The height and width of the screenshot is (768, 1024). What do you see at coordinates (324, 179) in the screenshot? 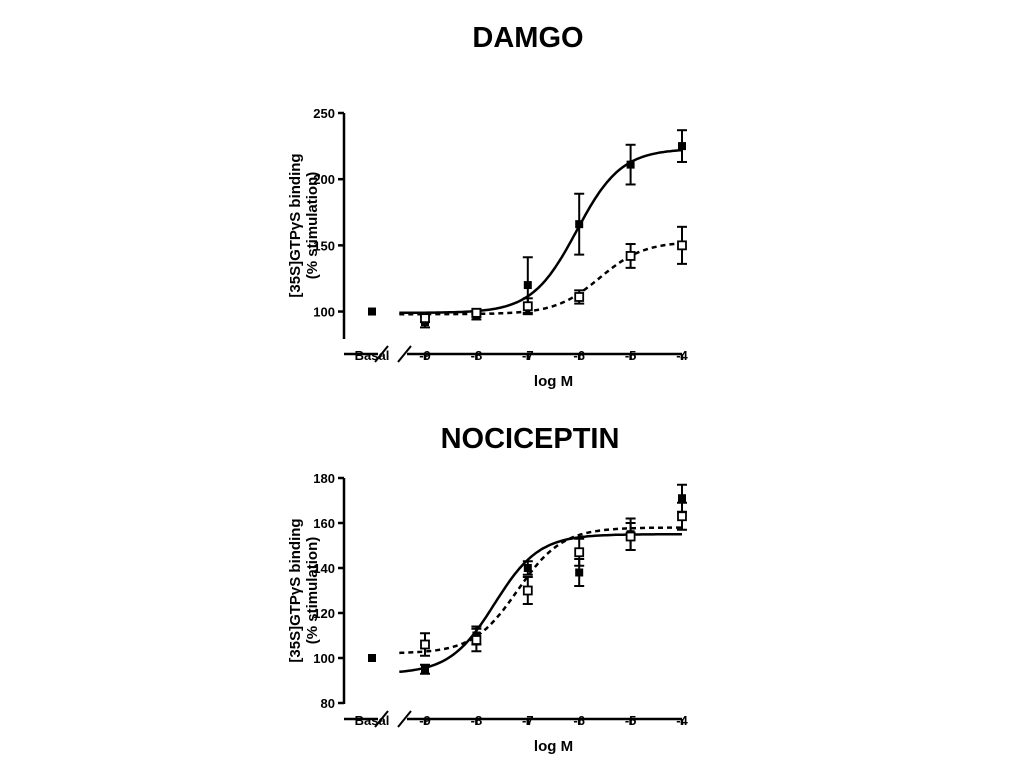
I see `y-tick-label: 200` at bounding box center [324, 179].